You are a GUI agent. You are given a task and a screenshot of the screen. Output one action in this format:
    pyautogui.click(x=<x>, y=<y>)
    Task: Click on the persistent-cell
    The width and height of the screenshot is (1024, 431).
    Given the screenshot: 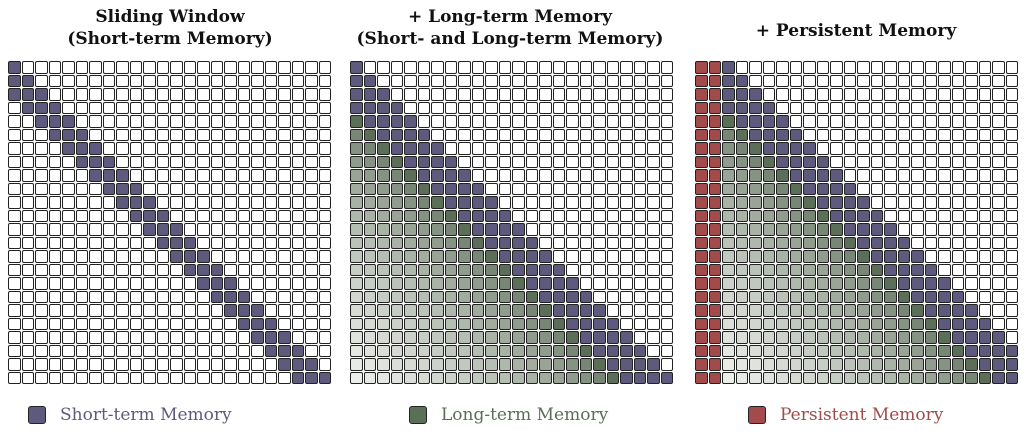 What is the action you would take?
    pyautogui.click(x=714, y=134)
    